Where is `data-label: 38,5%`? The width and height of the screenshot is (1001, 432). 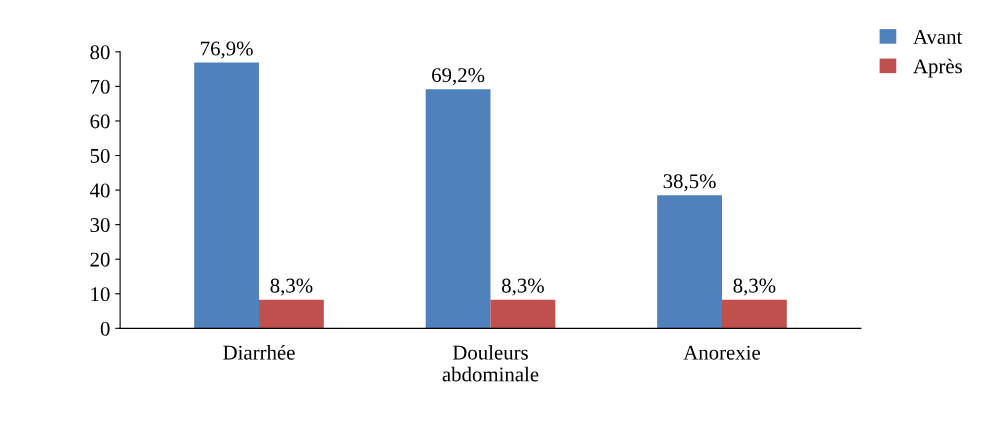 data-label: 38,5% is located at coordinates (689, 183).